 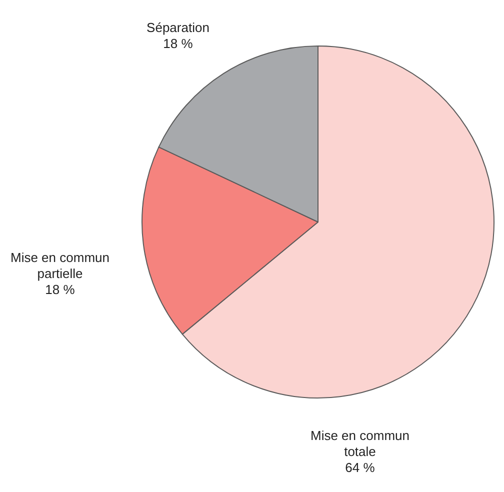 I want to click on slice-label: Séparation, so click(x=178, y=27).